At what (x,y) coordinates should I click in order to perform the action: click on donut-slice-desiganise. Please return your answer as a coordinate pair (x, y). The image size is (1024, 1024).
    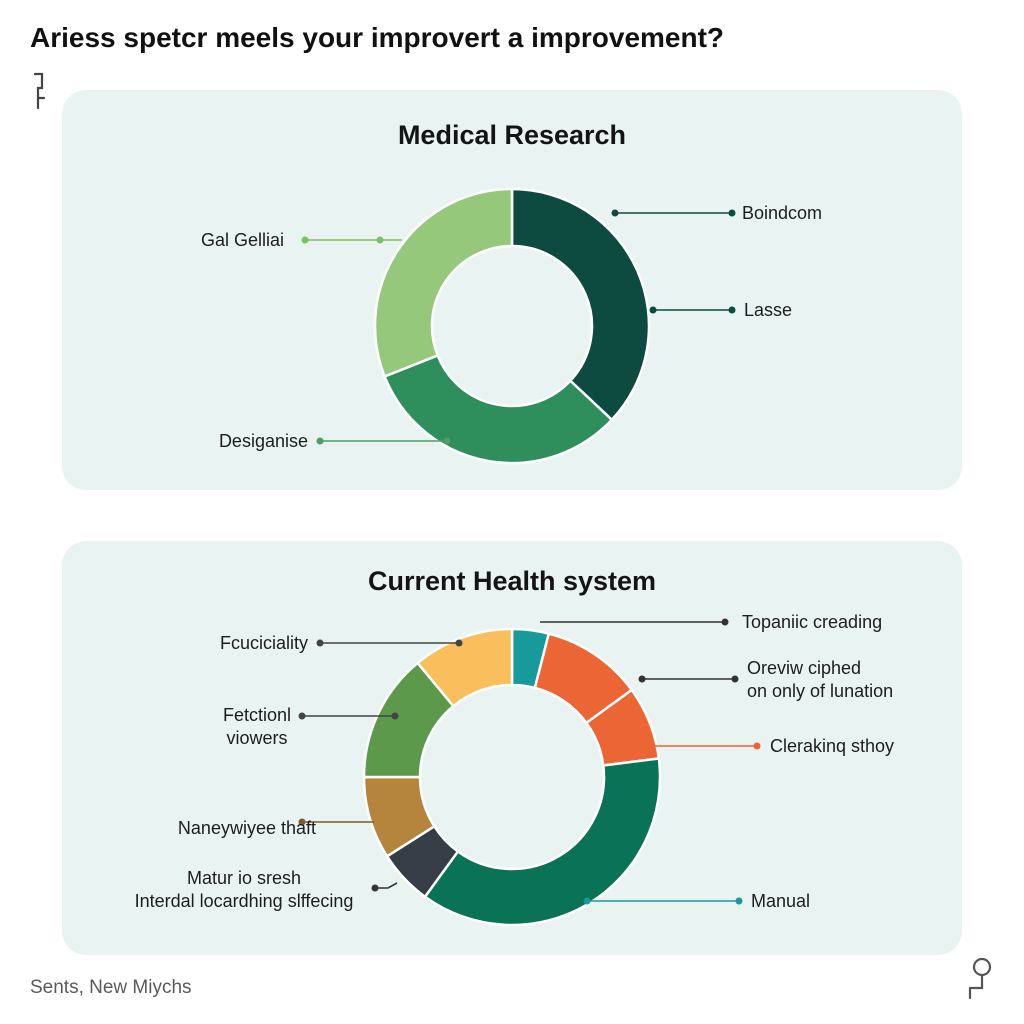
    Looking at the image, I should click on (498, 409).